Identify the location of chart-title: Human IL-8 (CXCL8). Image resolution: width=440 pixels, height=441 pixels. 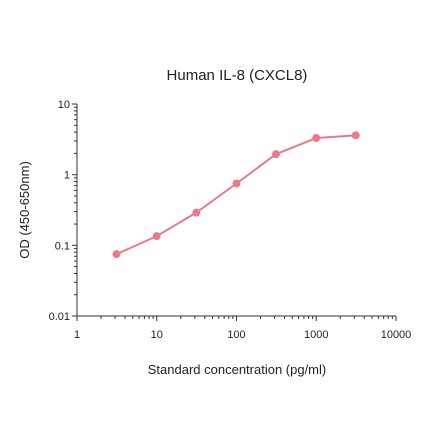
(237, 75).